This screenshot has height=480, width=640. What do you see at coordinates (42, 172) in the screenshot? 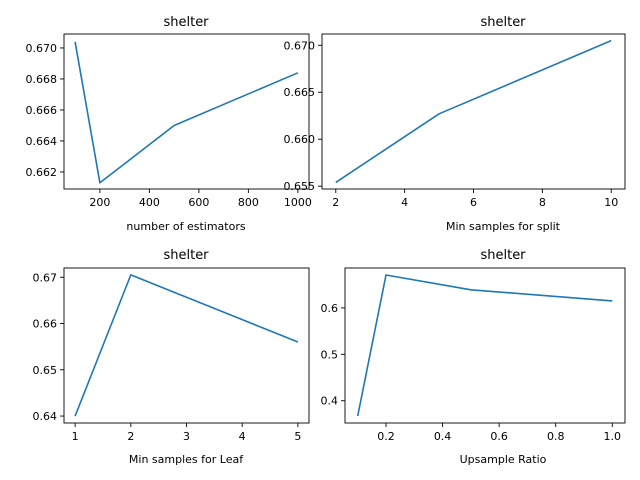
I see `y-tick-label: 0.662` at bounding box center [42, 172].